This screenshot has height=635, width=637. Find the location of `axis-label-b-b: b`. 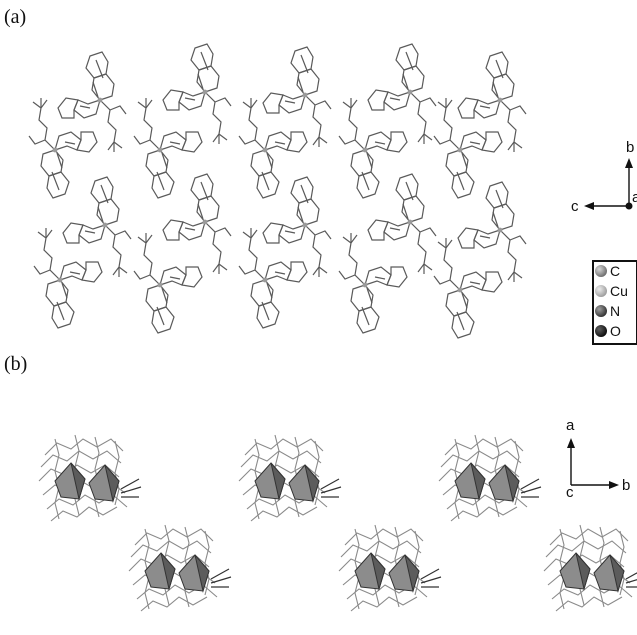

axis-label-b-b: b is located at coordinates (626, 485).